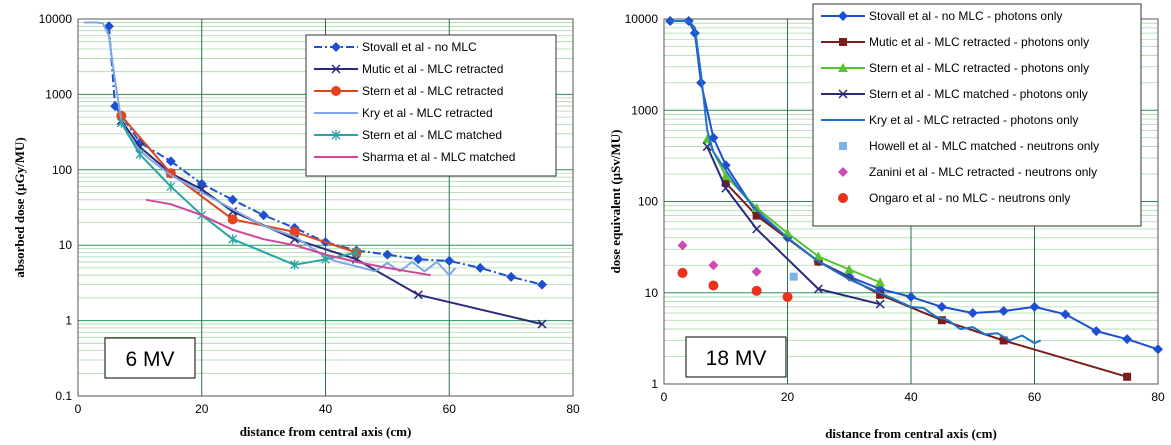 Image resolution: width=1171 pixels, height=445 pixels. What do you see at coordinates (965, 16) in the screenshot?
I see `chart-2-legend-entry: Stovall et al - no MLC - photons only` at bounding box center [965, 16].